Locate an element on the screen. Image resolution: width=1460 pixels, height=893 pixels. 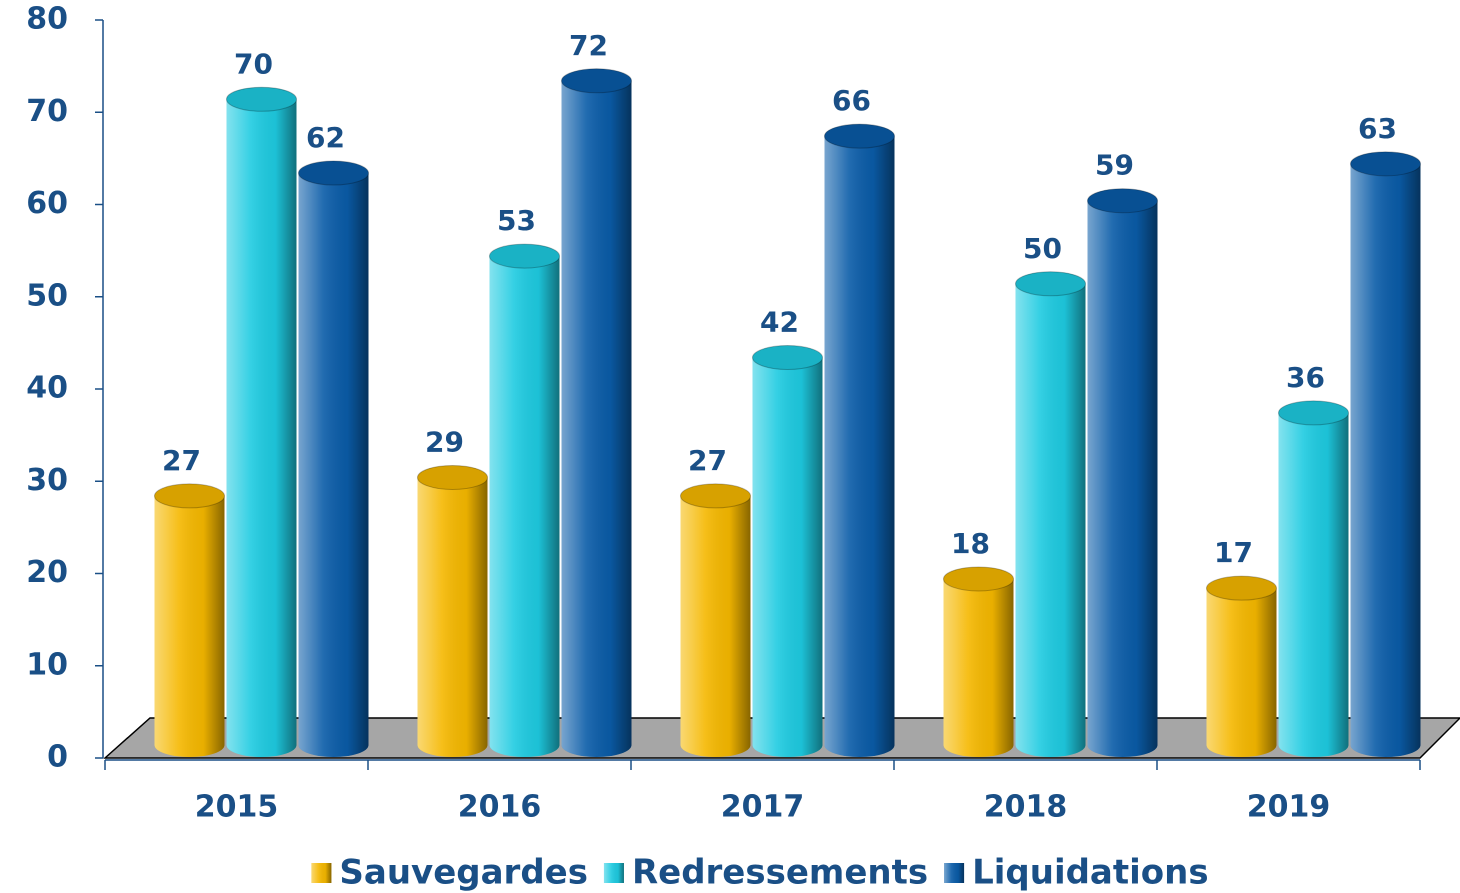
y-tick-label: 80 is located at coordinates (47, 19).